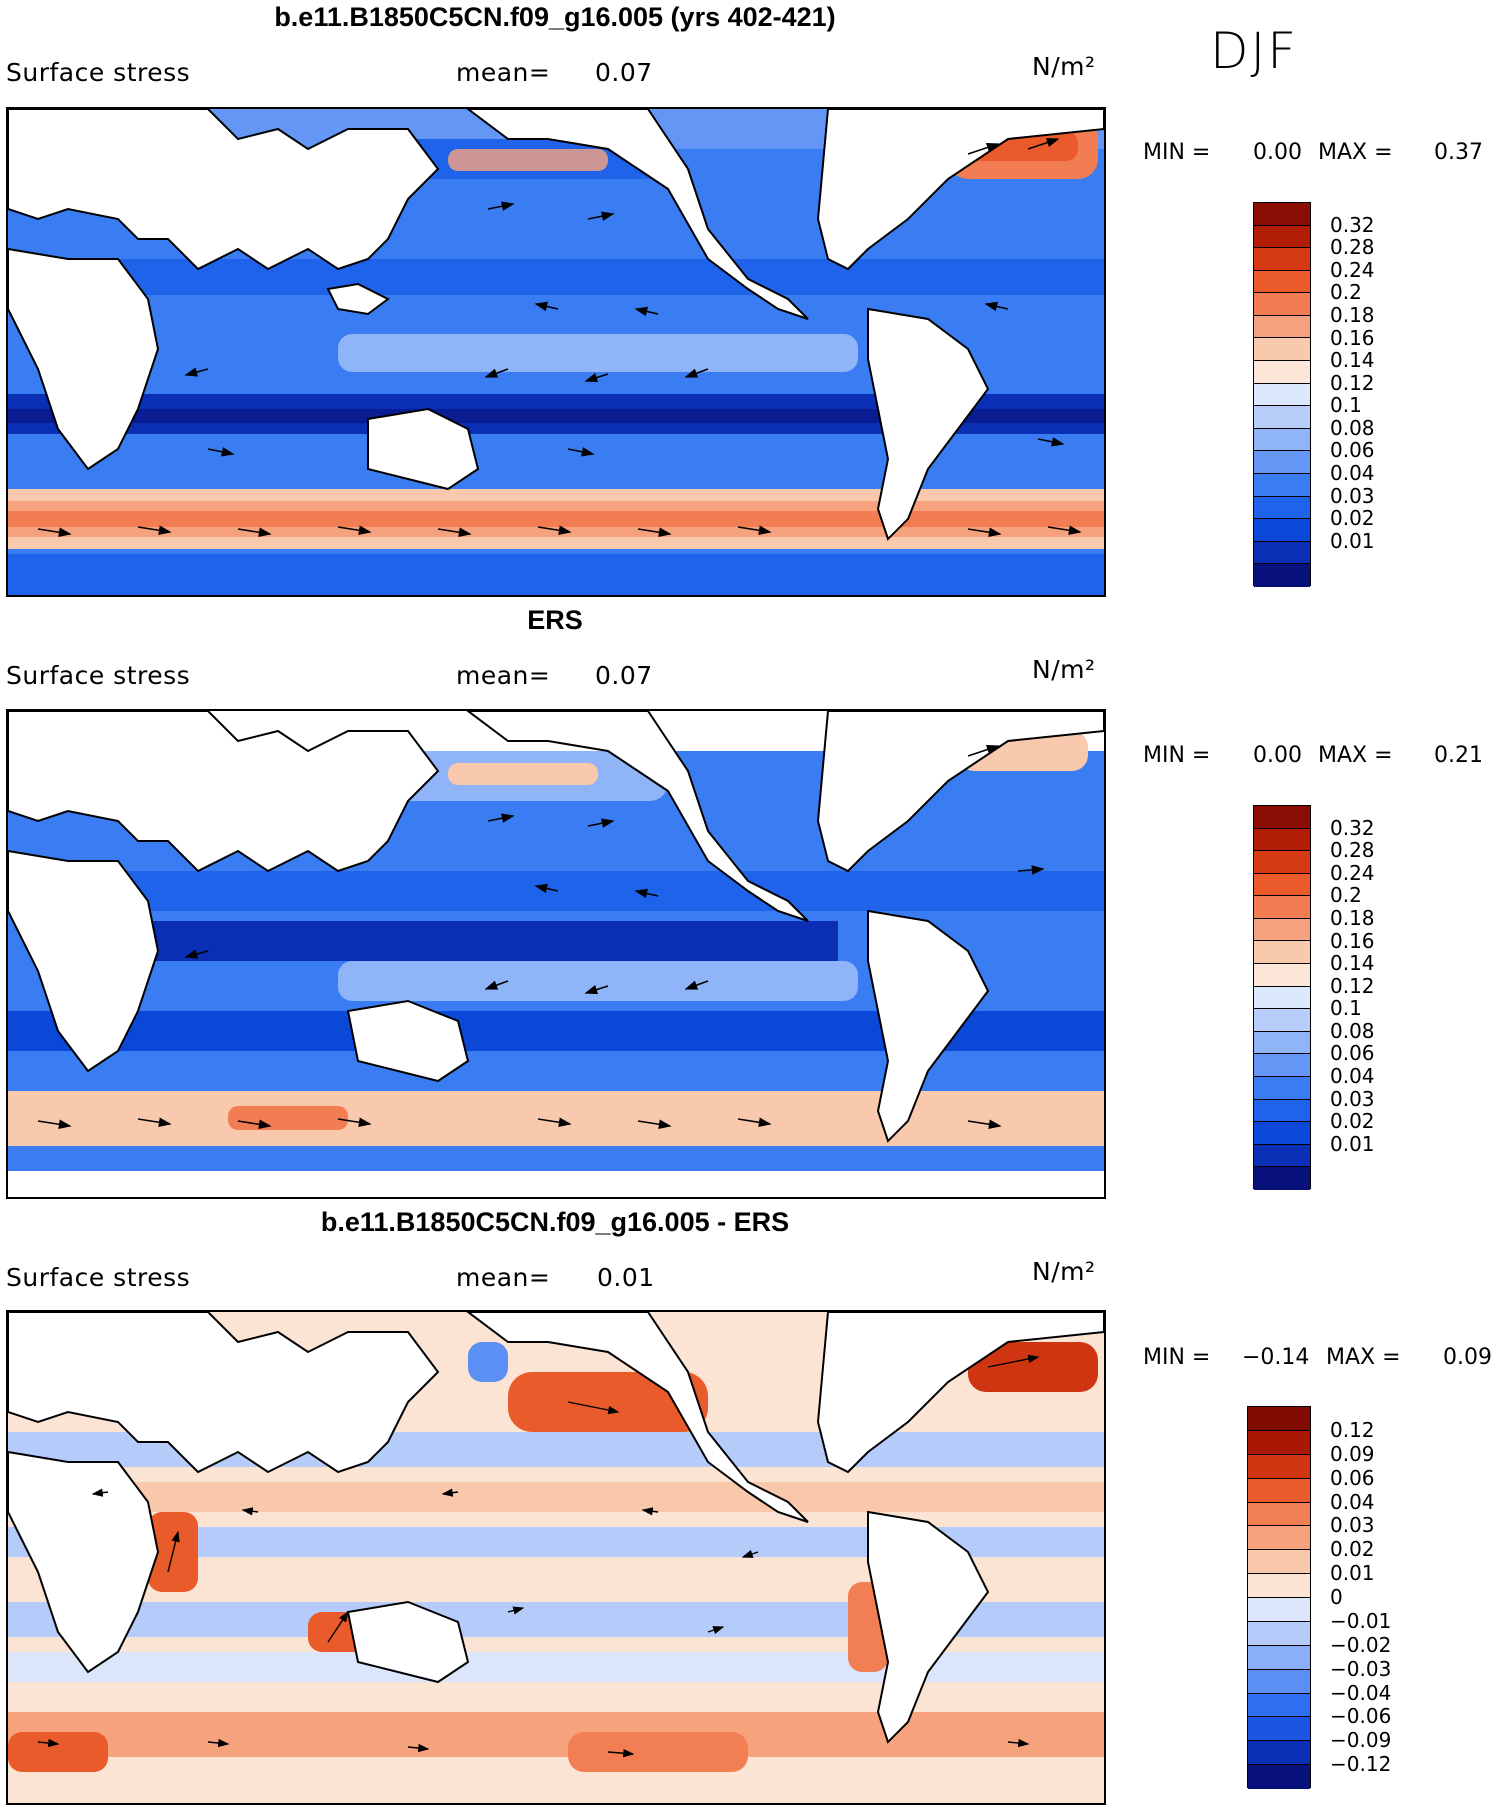 This screenshot has width=1499, height=1809. Describe the element at coordinates (1467, 1357) in the screenshot. I see `panel-3-max-value: 0.09` at that location.